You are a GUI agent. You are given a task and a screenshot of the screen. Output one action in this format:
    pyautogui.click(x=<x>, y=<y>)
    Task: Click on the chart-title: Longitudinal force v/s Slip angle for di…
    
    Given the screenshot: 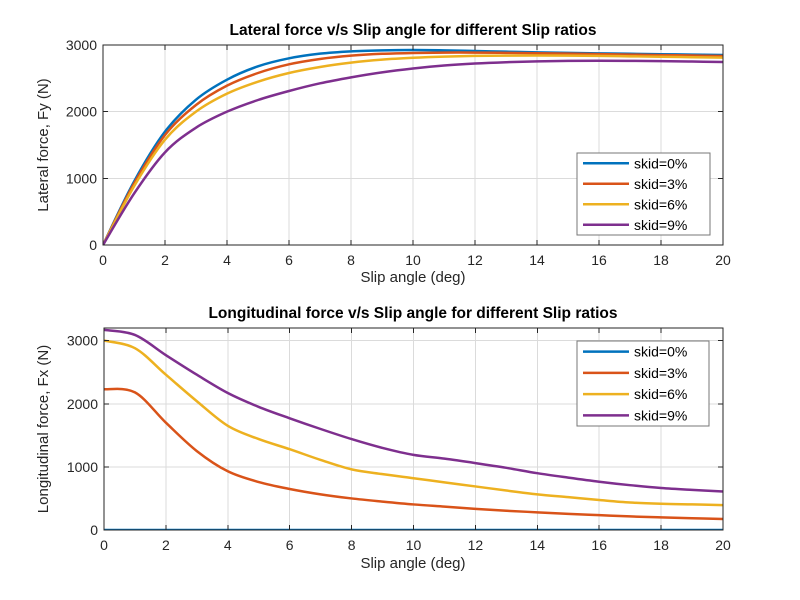 What is the action you would take?
    pyautogui.click(x=413, y=313)
    